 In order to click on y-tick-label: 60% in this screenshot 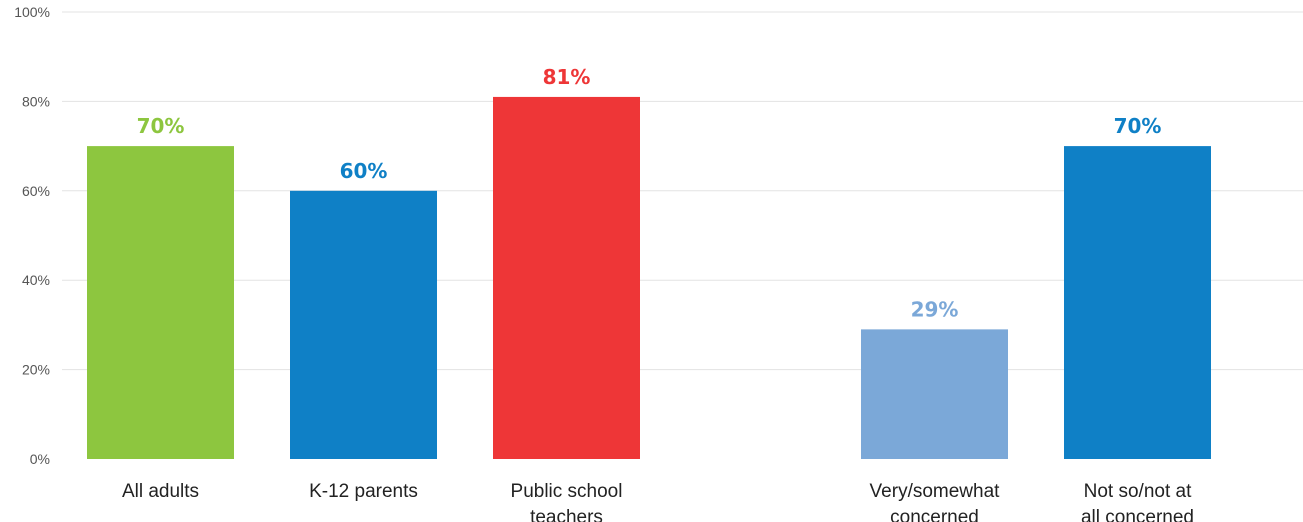, I will do `click(36, 191)`.